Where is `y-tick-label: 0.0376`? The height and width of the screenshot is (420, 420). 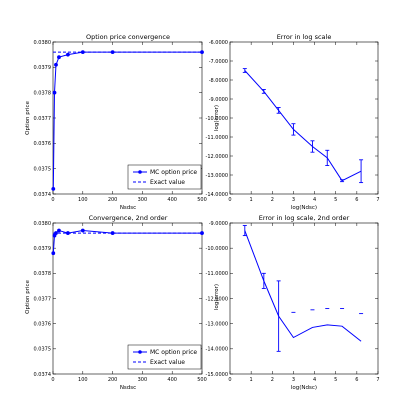 y-tick-label: 0.0376 is located at coordinates (43, 324).